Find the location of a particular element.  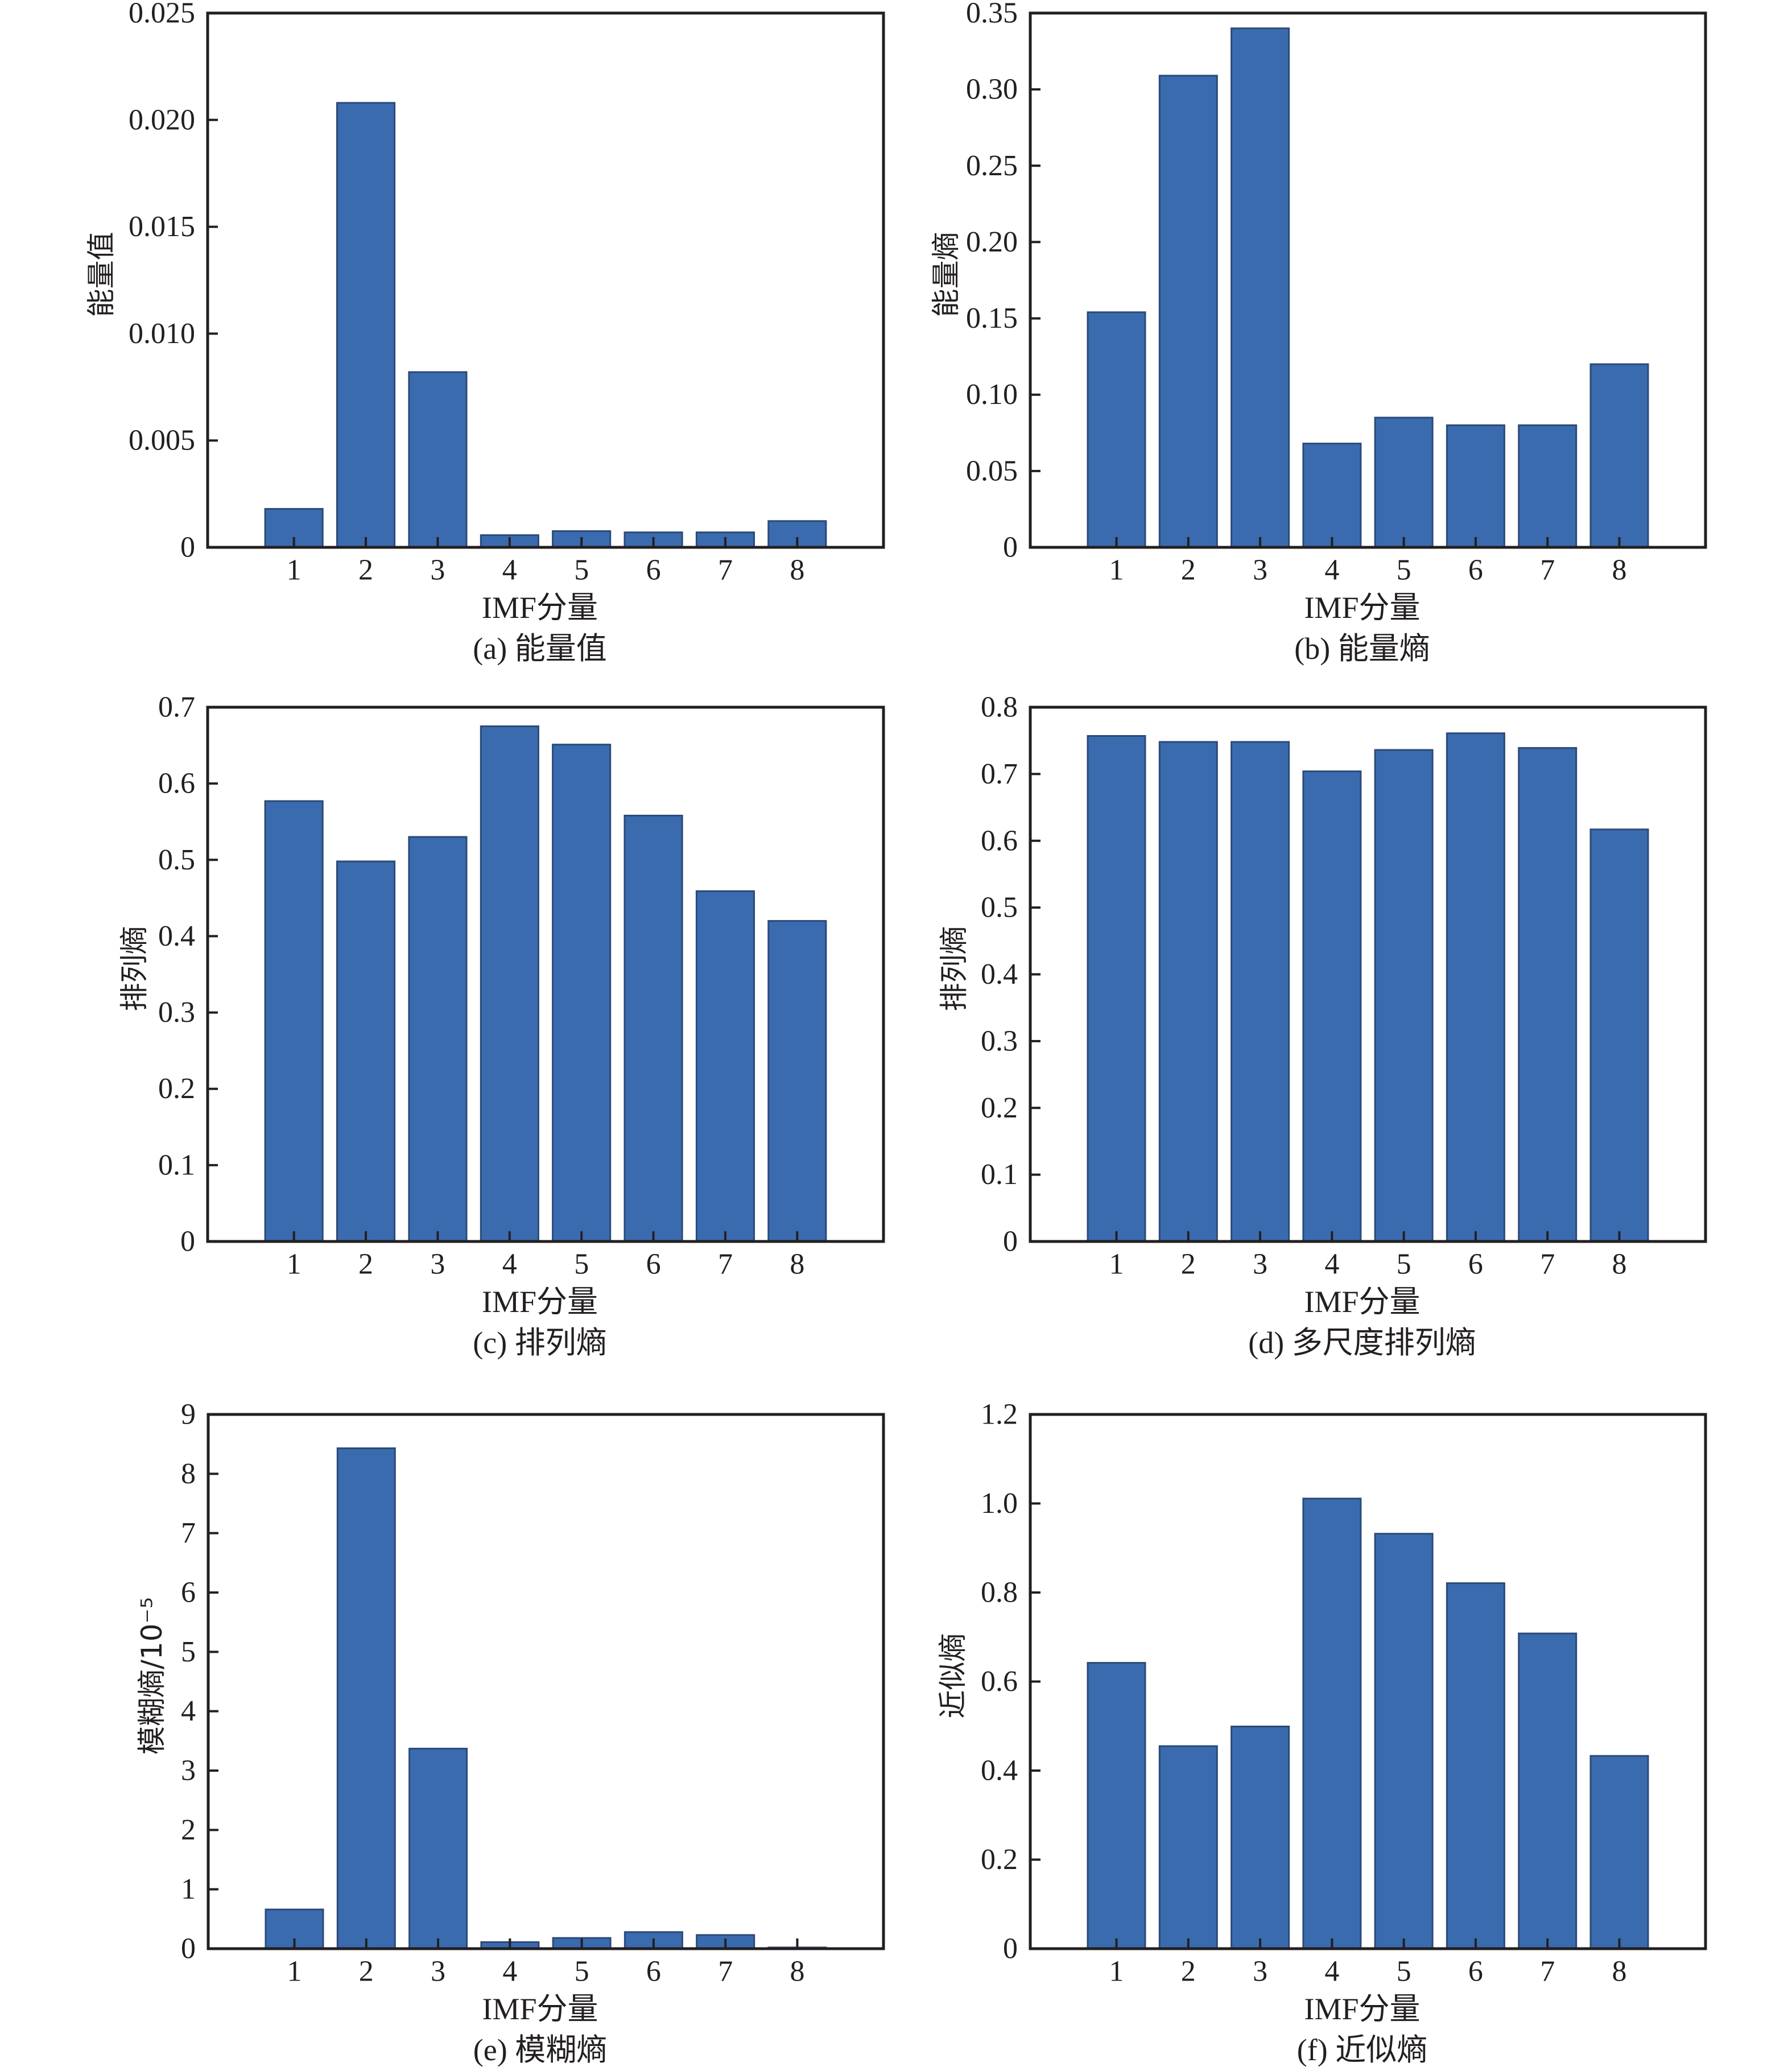

ytick-label: 0.25 is located at coordinates (992, 166).